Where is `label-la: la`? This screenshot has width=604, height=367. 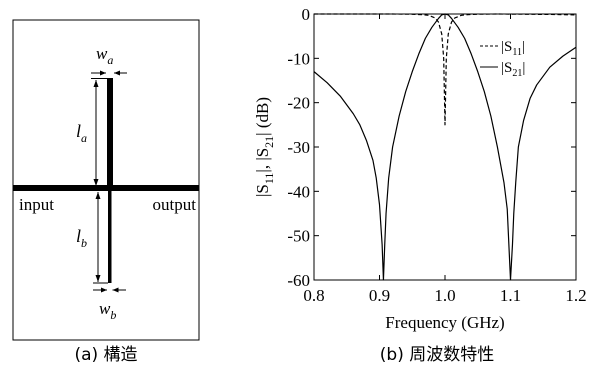
label-la: la is located at coordinates (81, 133).